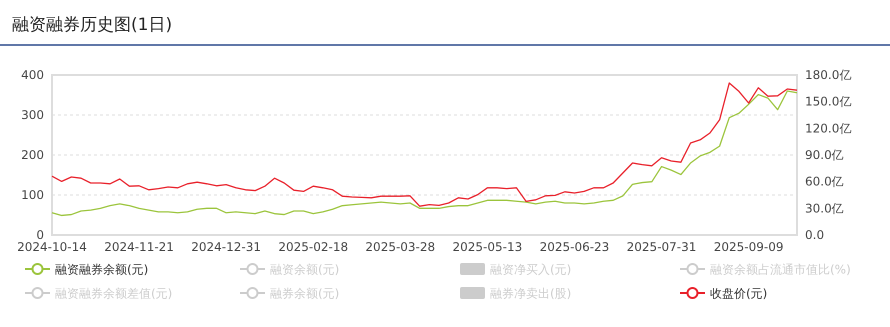  Describe the element at coordinates (101, 269) in the screenshot. I see `legend-label: 融资融券余额(元)` at that location.